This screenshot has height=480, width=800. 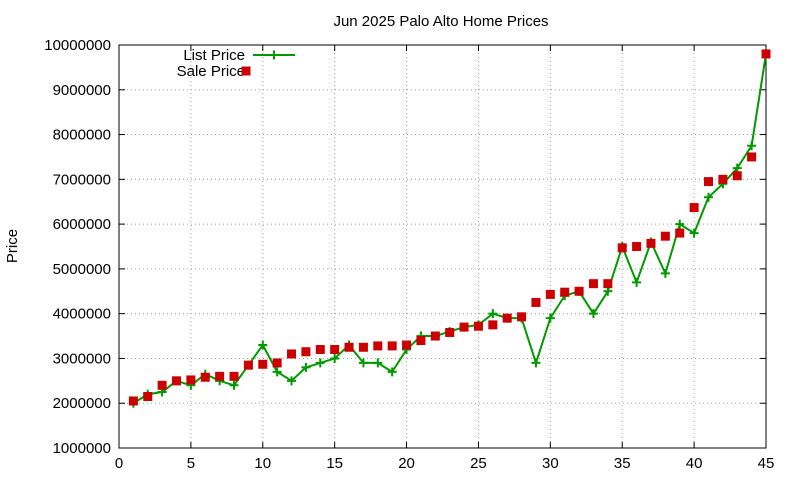 What do you see at coordinates (334, 463) in the screenshot?
I see `x-tick-label: 15` at bounding box center [334, 463].